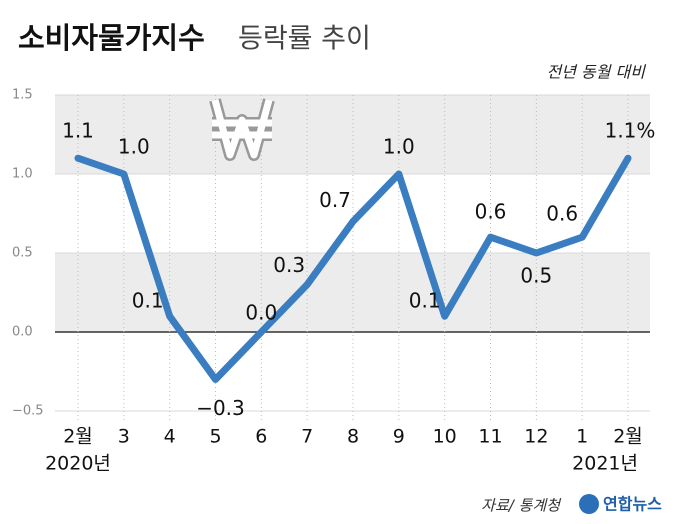  Describe the element at coordinates (304, 39) in the screenshot. I see `chart-subtitle: 등락률 추이` at that location.